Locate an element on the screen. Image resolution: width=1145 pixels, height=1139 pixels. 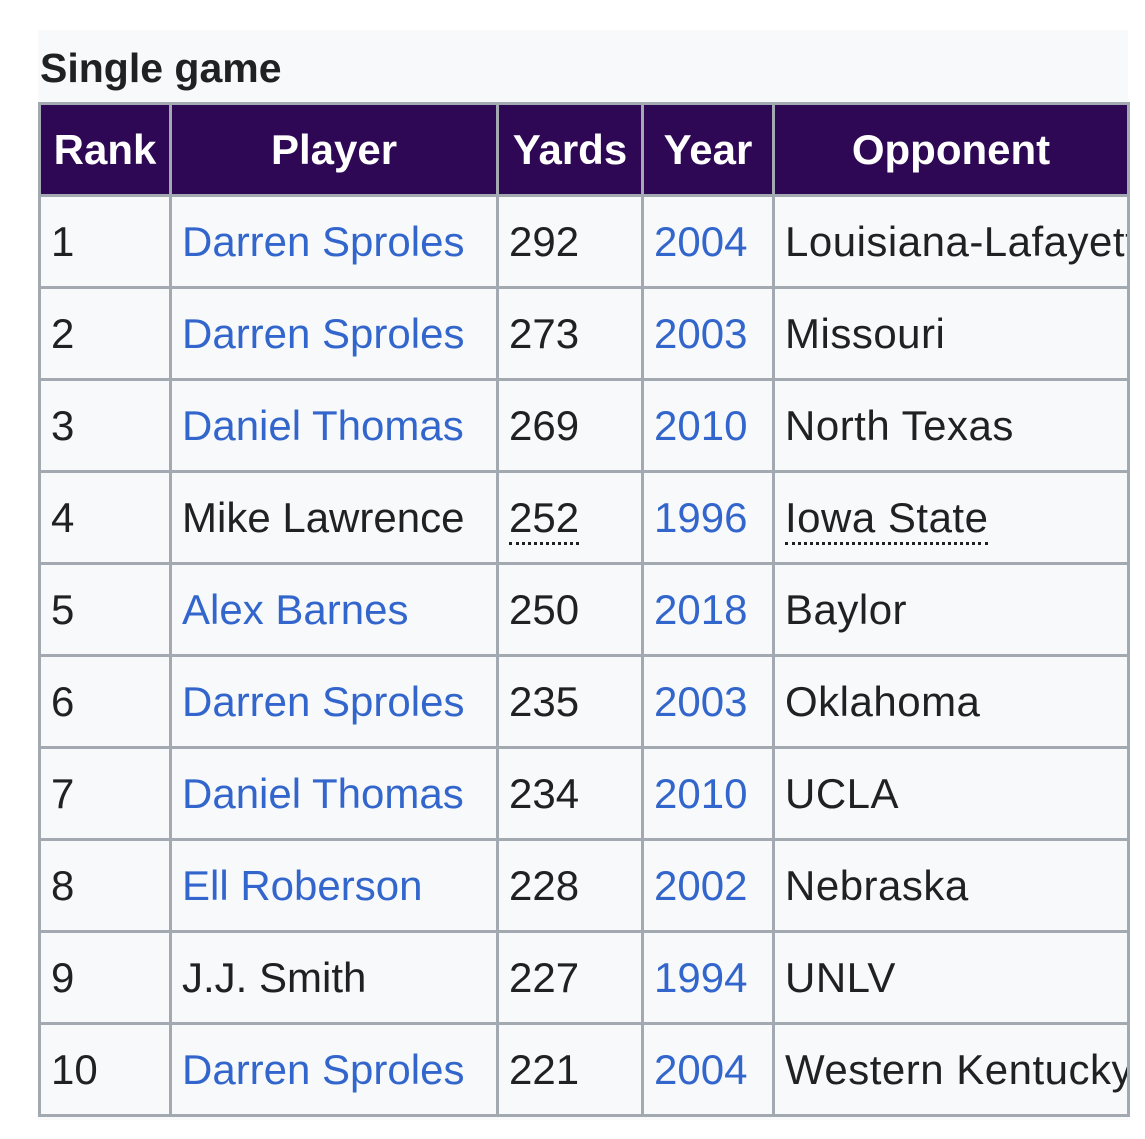
opponent-name: North Texas is located at coordinates (899, 425).